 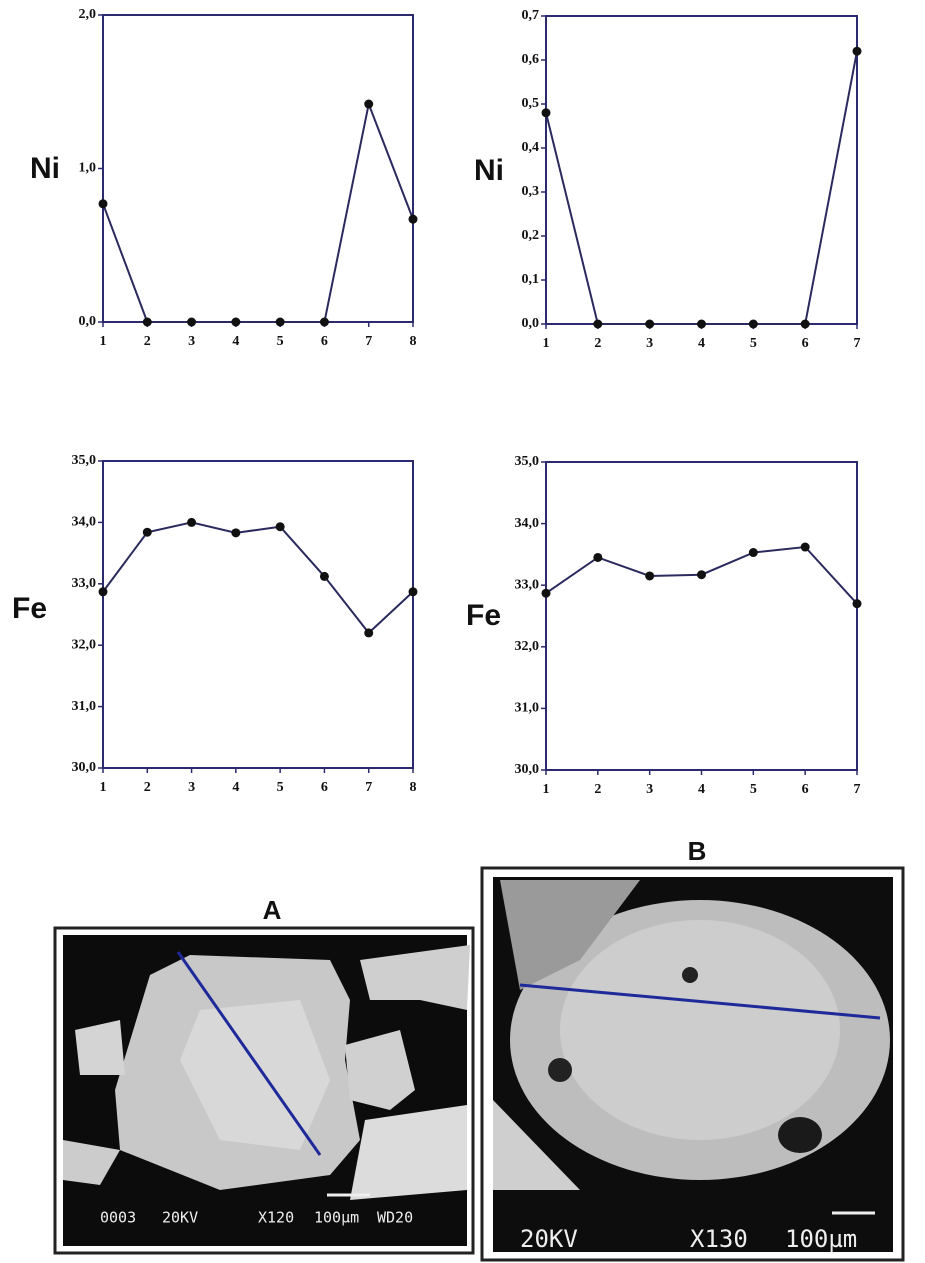 I want to click on y-tick-label: 0,2, so click(x=531, y=235).